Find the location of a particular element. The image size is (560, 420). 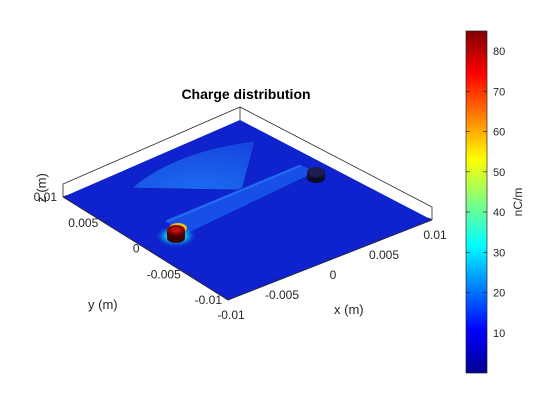

x-tick-label: -0.005 is located at coordinates (282, 295).